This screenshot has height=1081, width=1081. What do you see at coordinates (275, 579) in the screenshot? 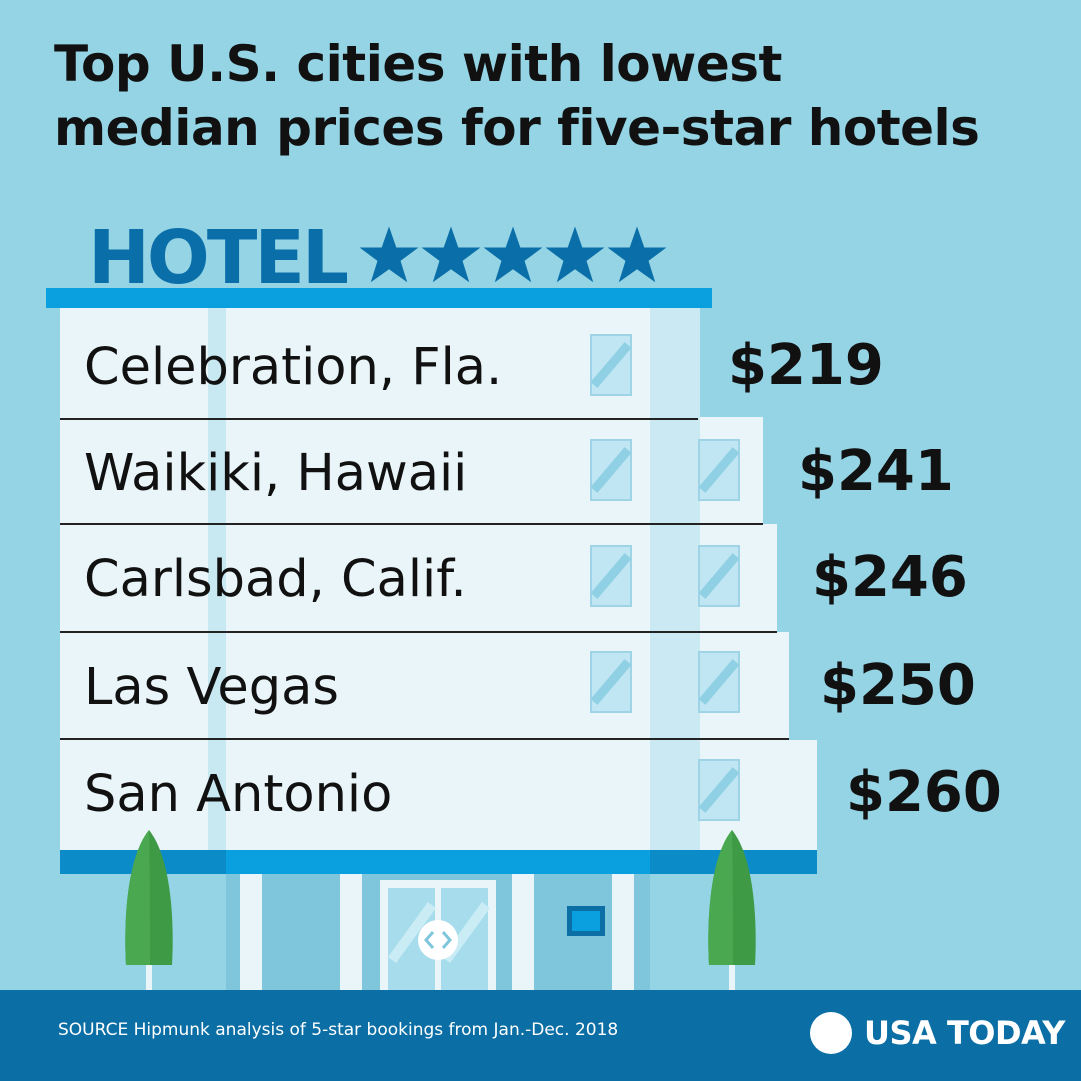
I see `city-label: Carlsbad, Calif.` at bounding box center [275, 579].